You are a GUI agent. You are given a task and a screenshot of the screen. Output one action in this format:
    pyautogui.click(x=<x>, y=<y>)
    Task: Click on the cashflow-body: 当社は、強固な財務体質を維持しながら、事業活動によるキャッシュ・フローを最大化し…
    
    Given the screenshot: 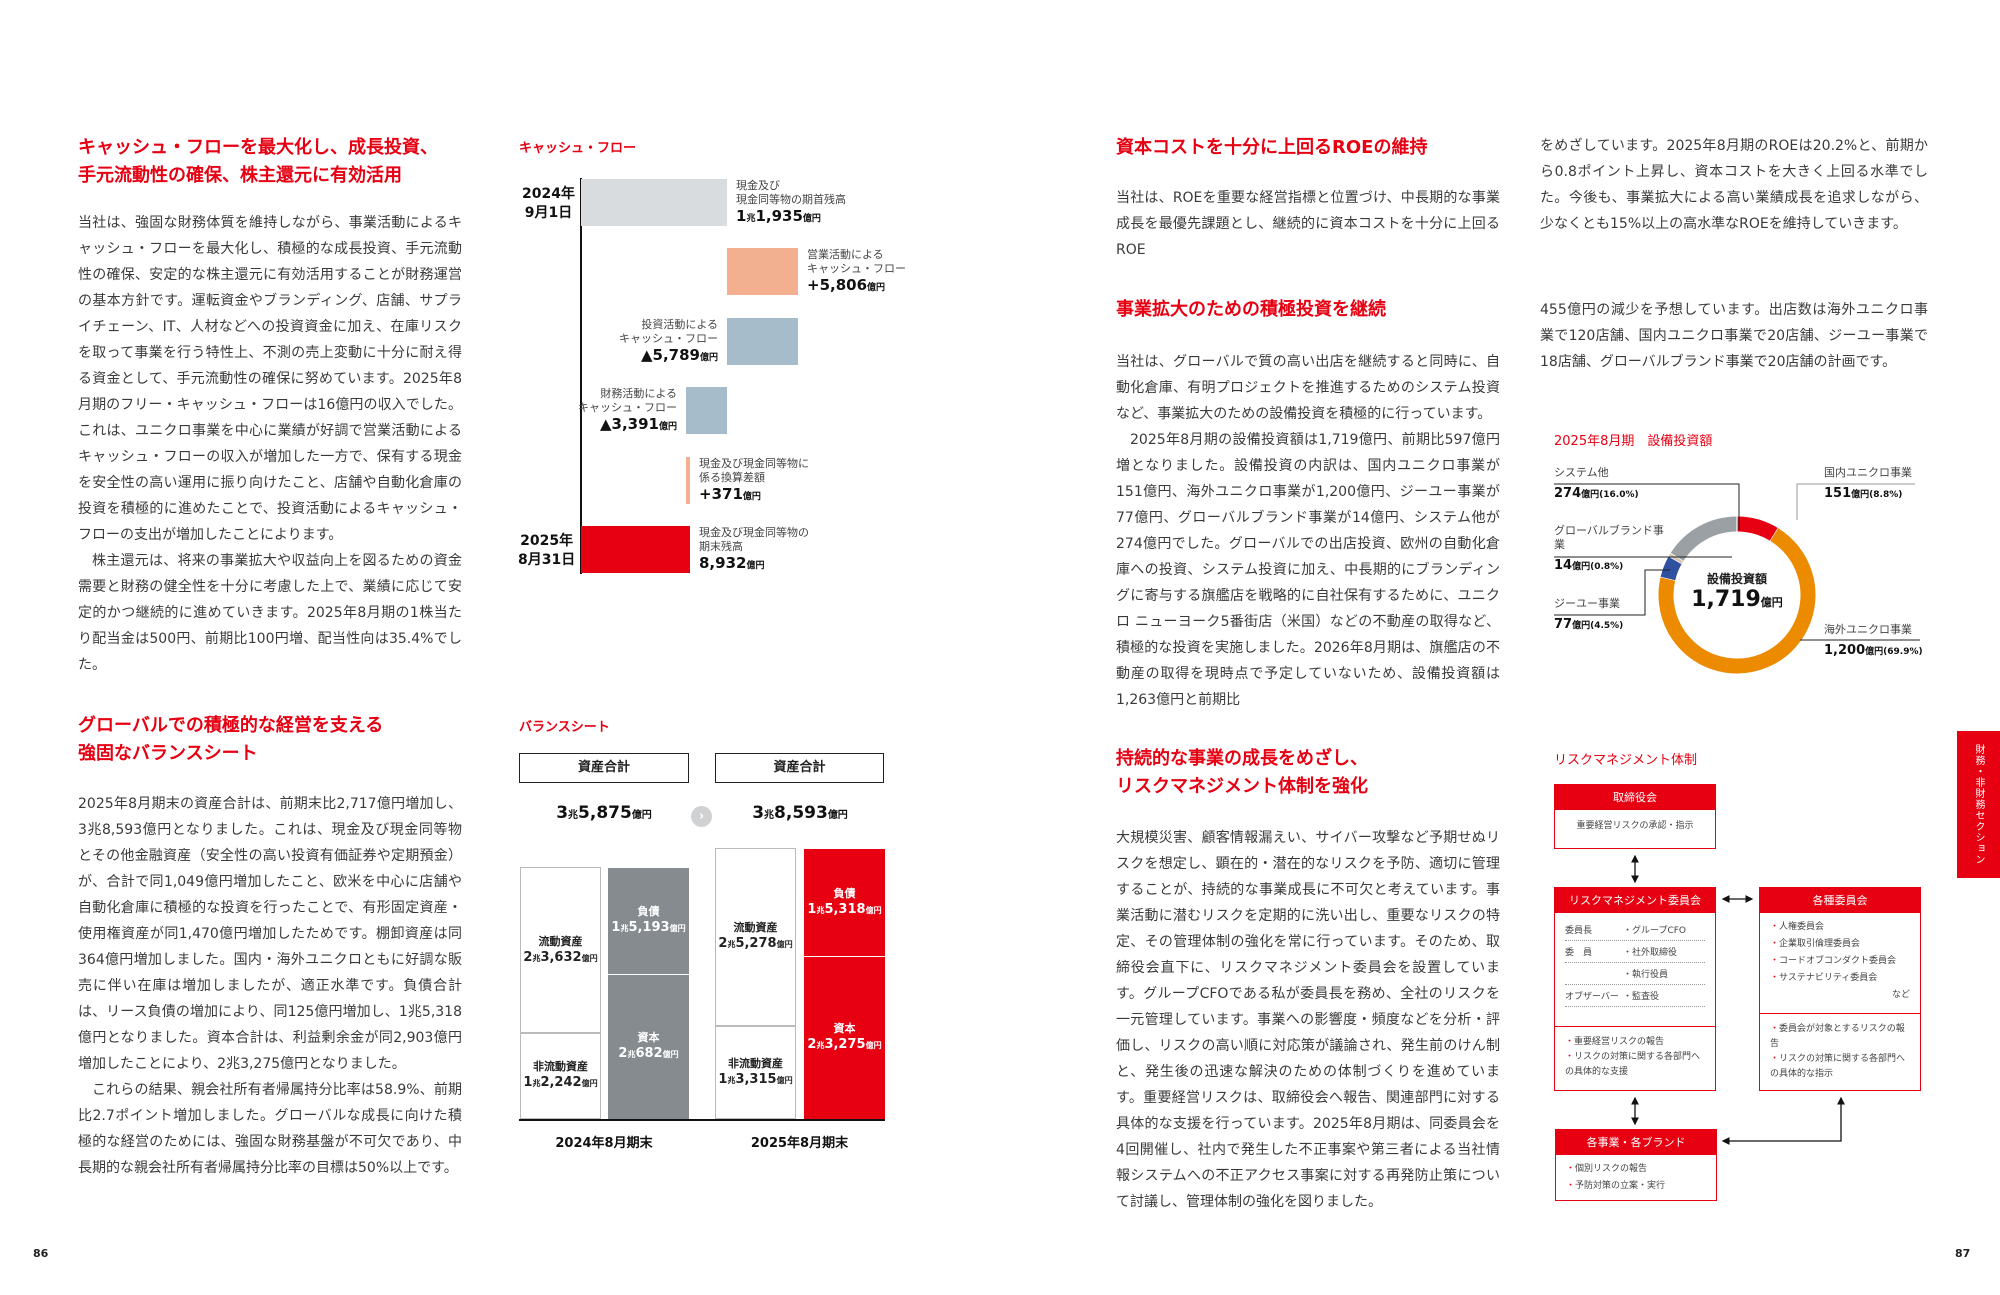 What is the action you would take?
    pyautogui.click(x=270, y=444)
    